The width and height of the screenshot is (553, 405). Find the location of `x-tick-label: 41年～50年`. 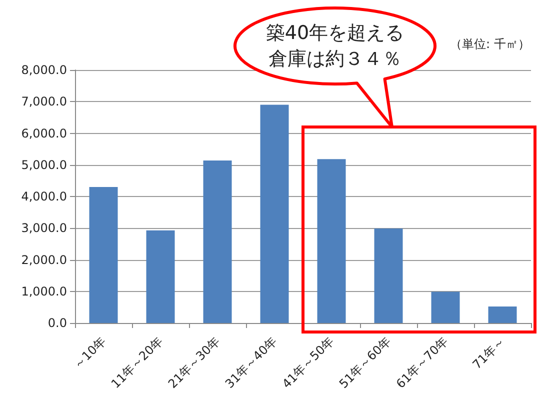

x-tick-label: 41年～50年 is located at coordinates (308, 362).